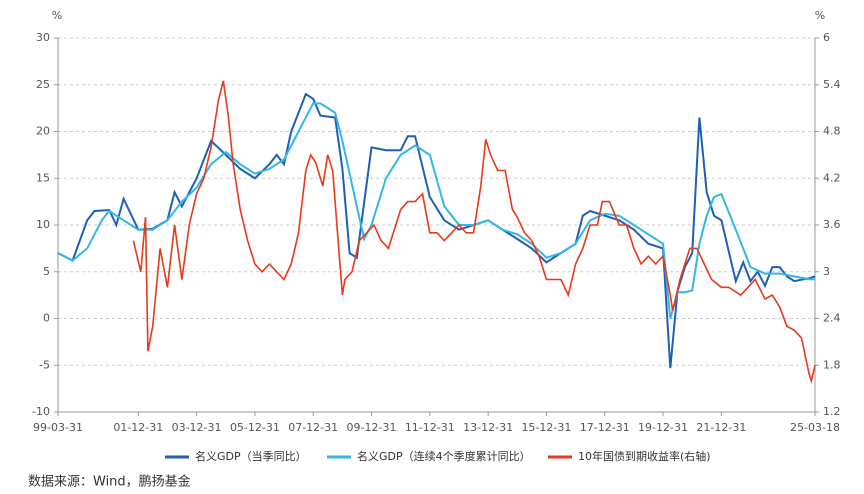 The width and height of the screenshot is (864, 494). I want to click on y-tick-label: 25, so click(43, 84).